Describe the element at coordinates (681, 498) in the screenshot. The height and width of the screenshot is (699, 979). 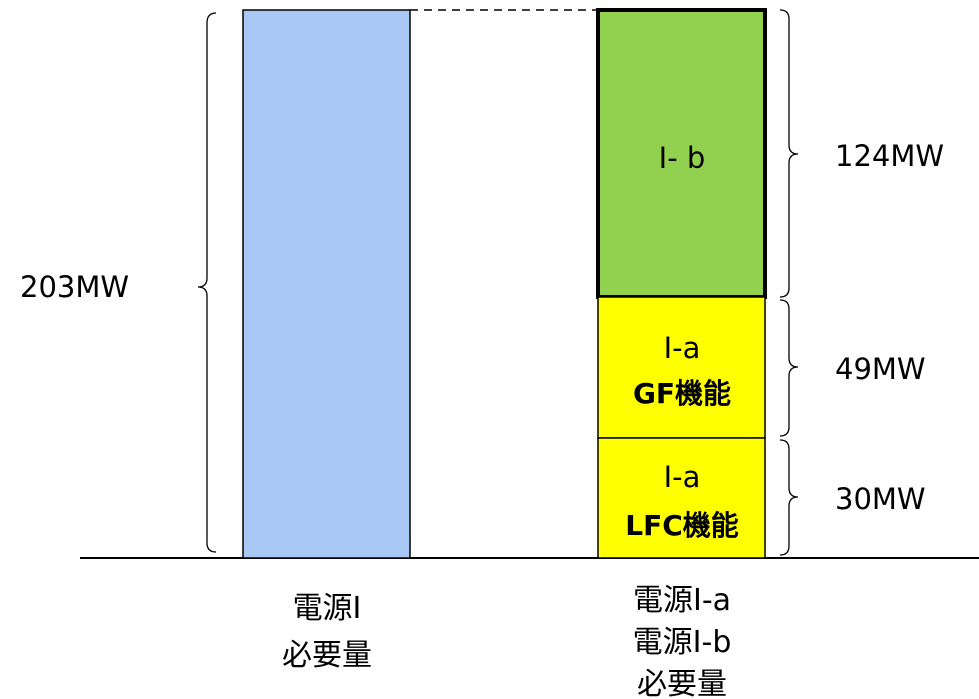
I see `segment-lfc` at that location.